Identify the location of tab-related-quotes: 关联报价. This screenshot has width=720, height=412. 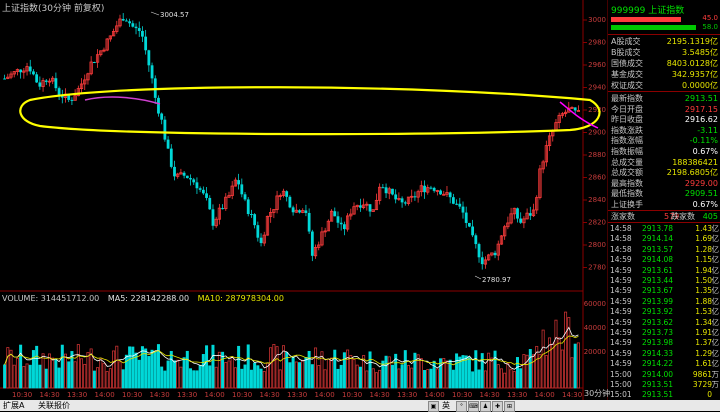
(54, 405).